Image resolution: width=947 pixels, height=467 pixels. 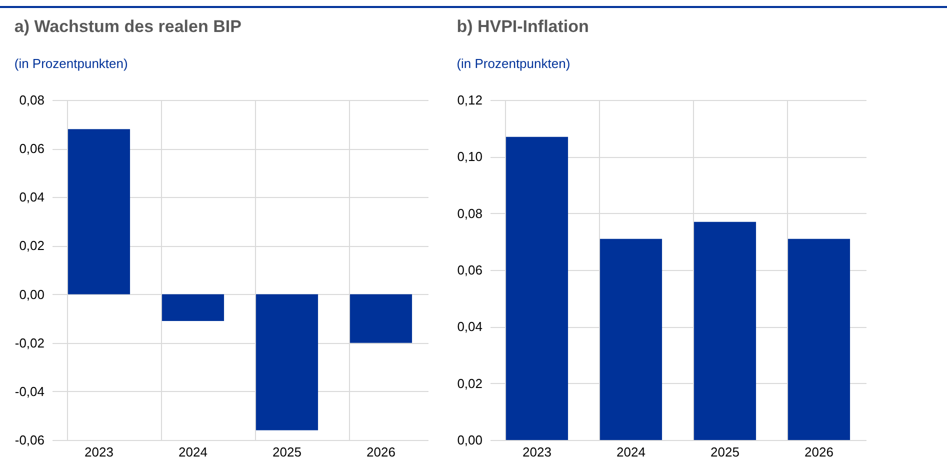 I want to click on y-tick-label: -0,02, so click(x=29, y=342).